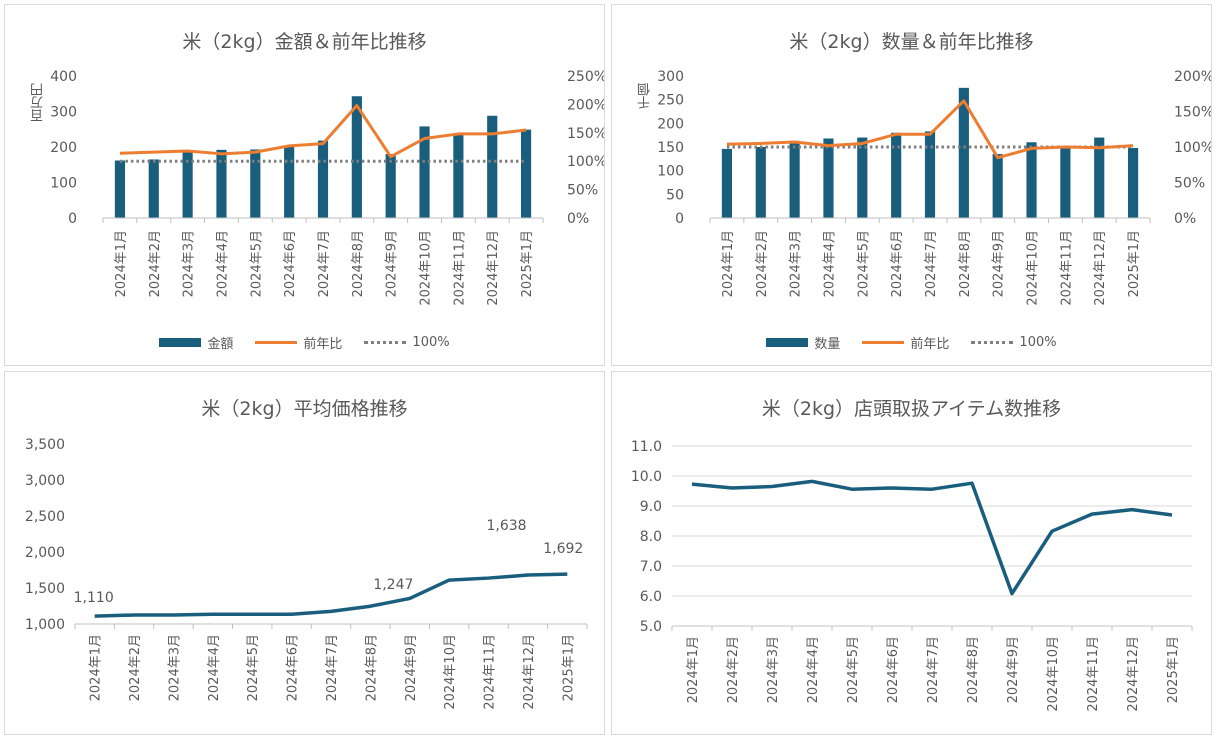  I want to click on legend-item-quantity: 数量, so click(803, 342).